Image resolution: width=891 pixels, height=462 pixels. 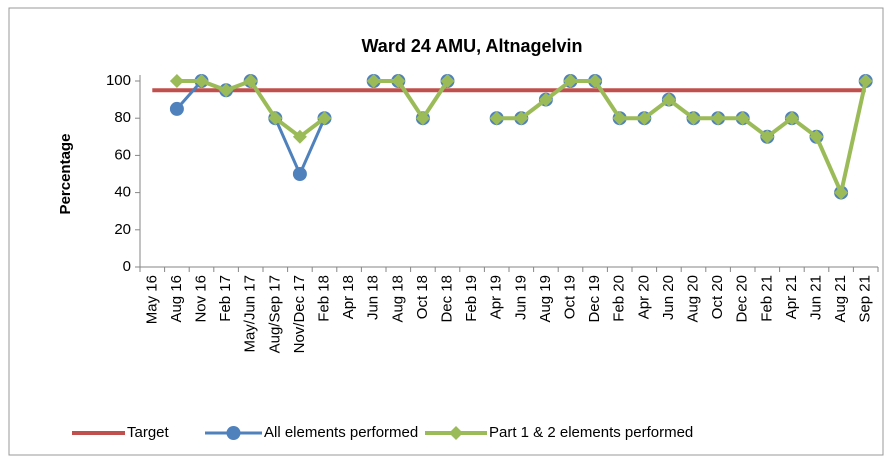 What do you see at coordinates (643, 297) in the screenshot?
I see `x-tick-label: Apr 20` at bounding box center [643, 297].